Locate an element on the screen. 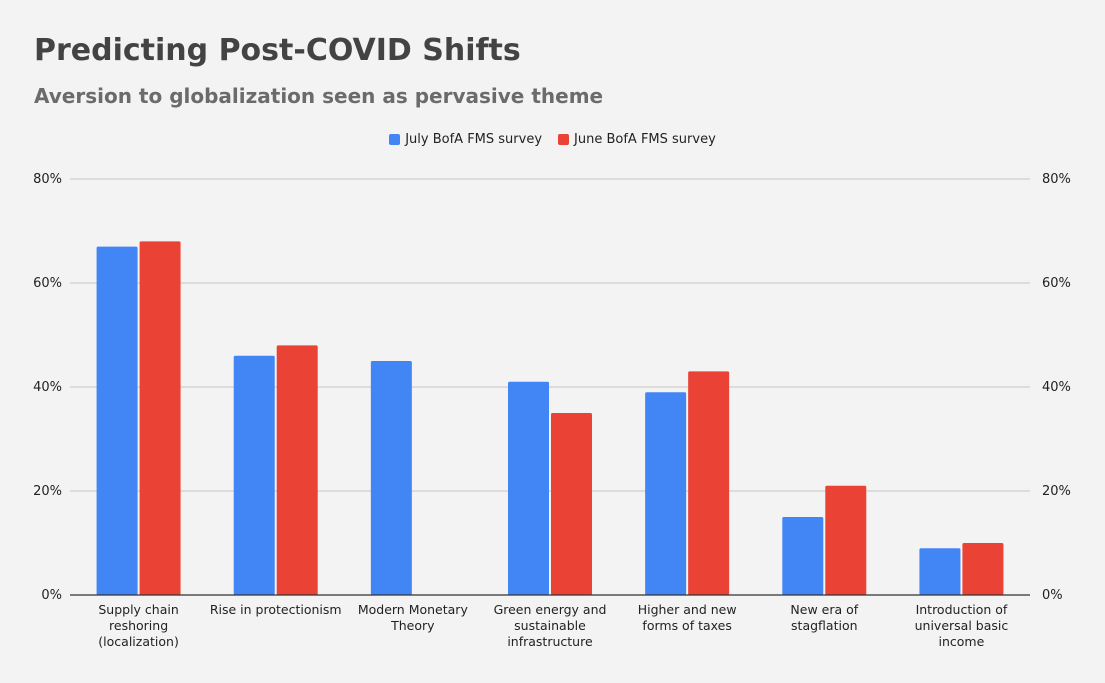 This screenshot has width=1105, height=683. x-tick-label: Modern Monetary is located at coordinates (413, 609).